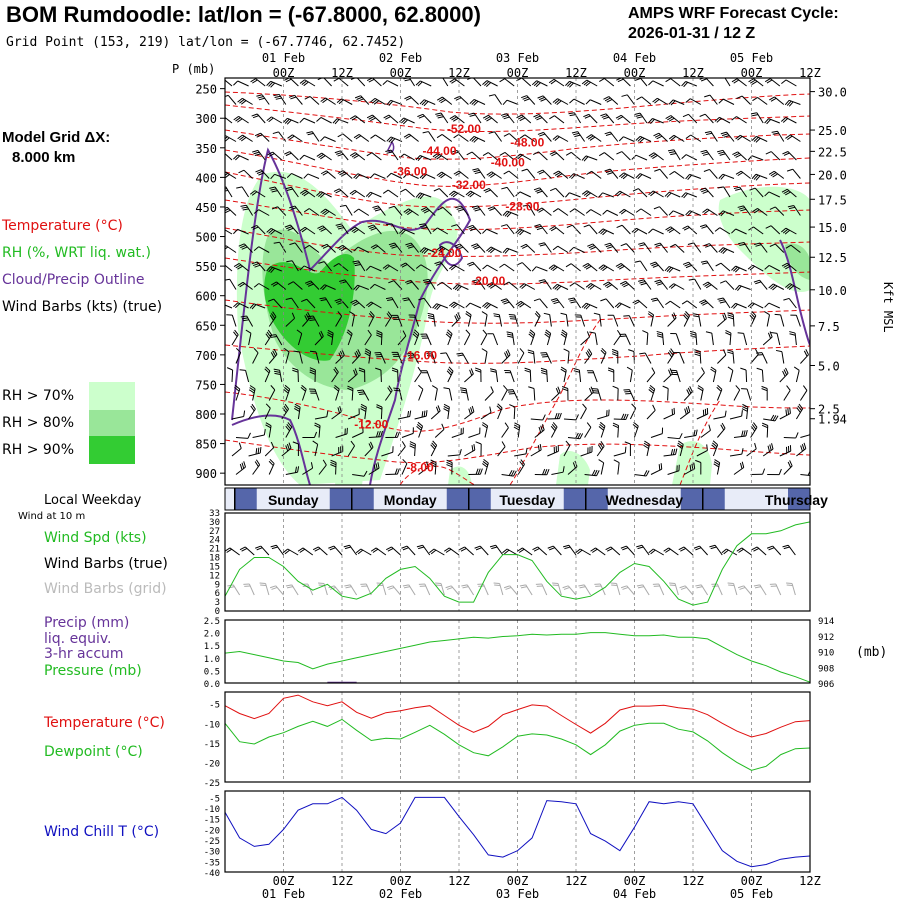 The width and height of the screenshot is (900, 900). I want to click on wind-tick-label: 15, so click(214, 567).